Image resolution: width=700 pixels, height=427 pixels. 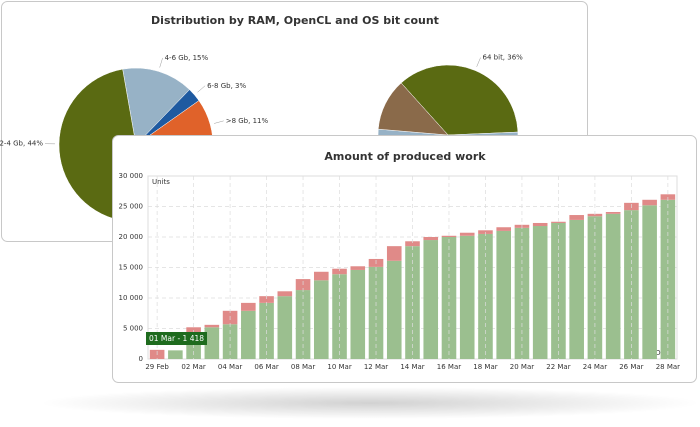 What do you see at coordinates (21, 144) in the screenshot?
I see `slice-label: 2-4 Gb, 44%` at bounding box center [21, 144].